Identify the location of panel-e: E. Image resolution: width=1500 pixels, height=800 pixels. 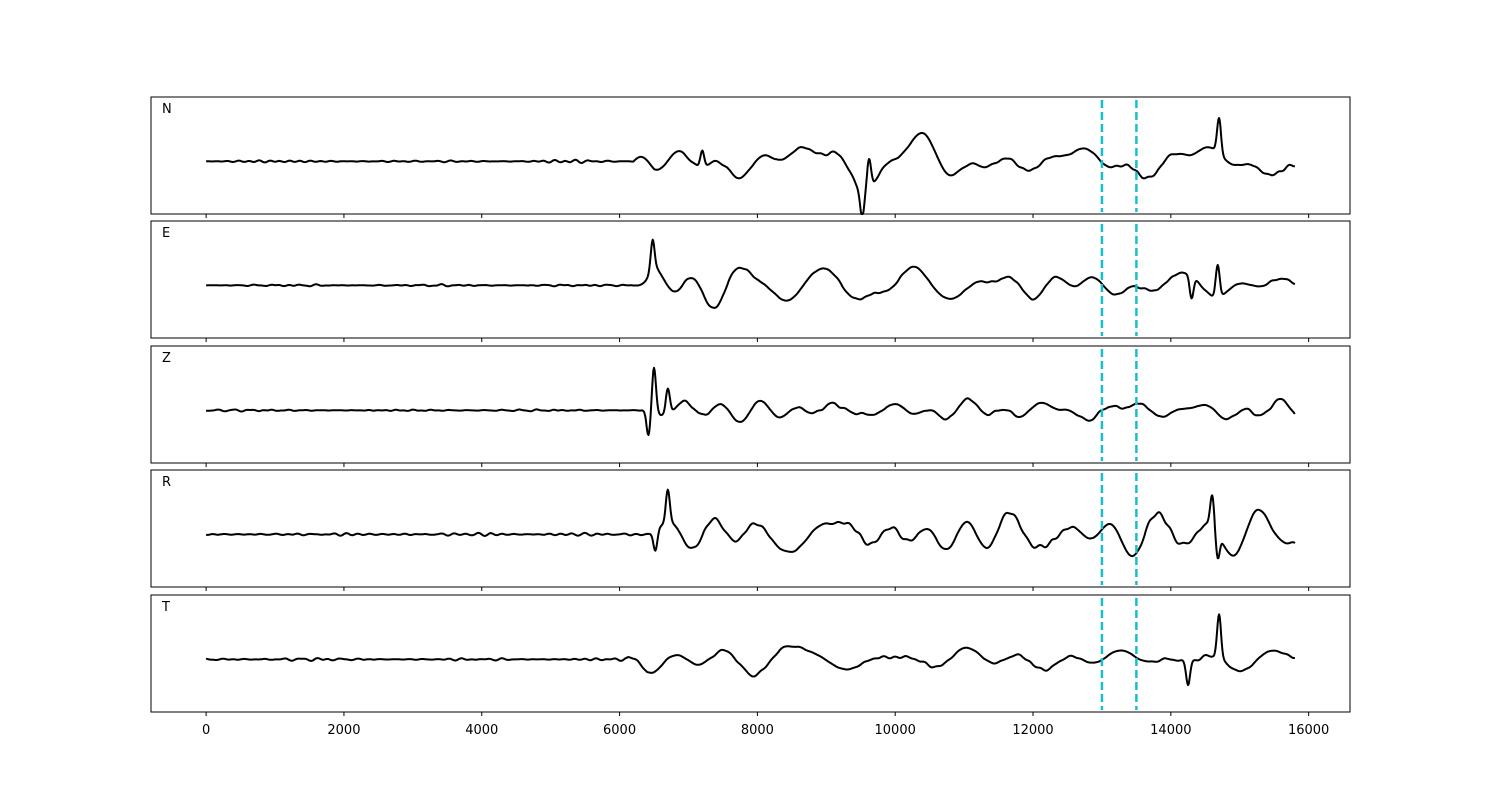
(750, 281).